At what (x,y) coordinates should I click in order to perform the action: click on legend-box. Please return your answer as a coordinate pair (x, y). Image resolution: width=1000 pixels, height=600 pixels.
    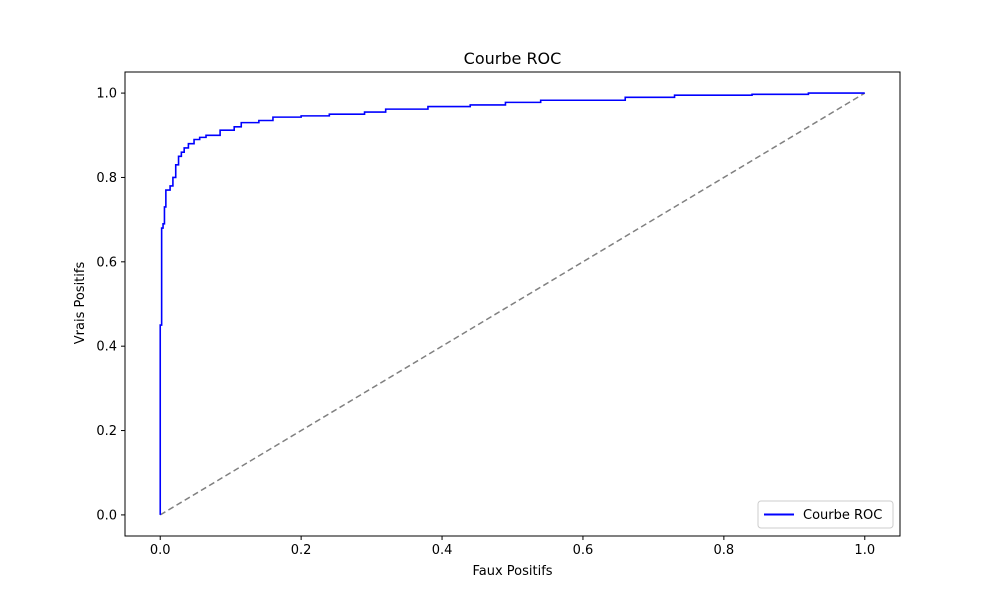
    Looking at the image, I should click on (825, 514).